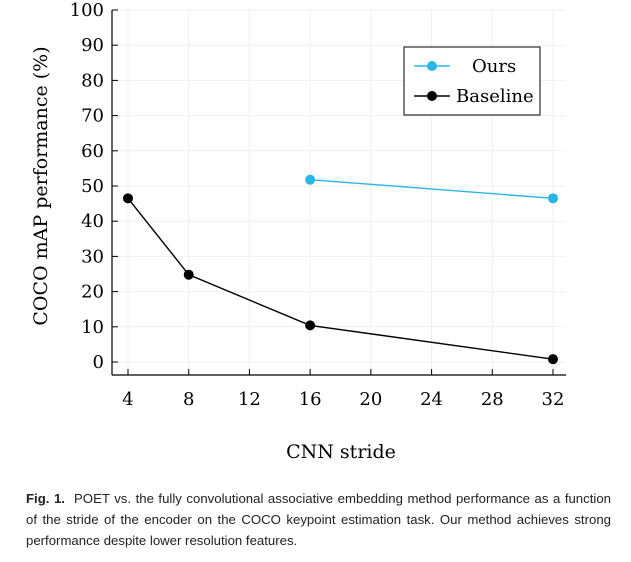 This screenshot has height=562, width=631. Describe the element at coordinates (370, 399) in the screenshot. I see `x-tick-label: 20` at that location.